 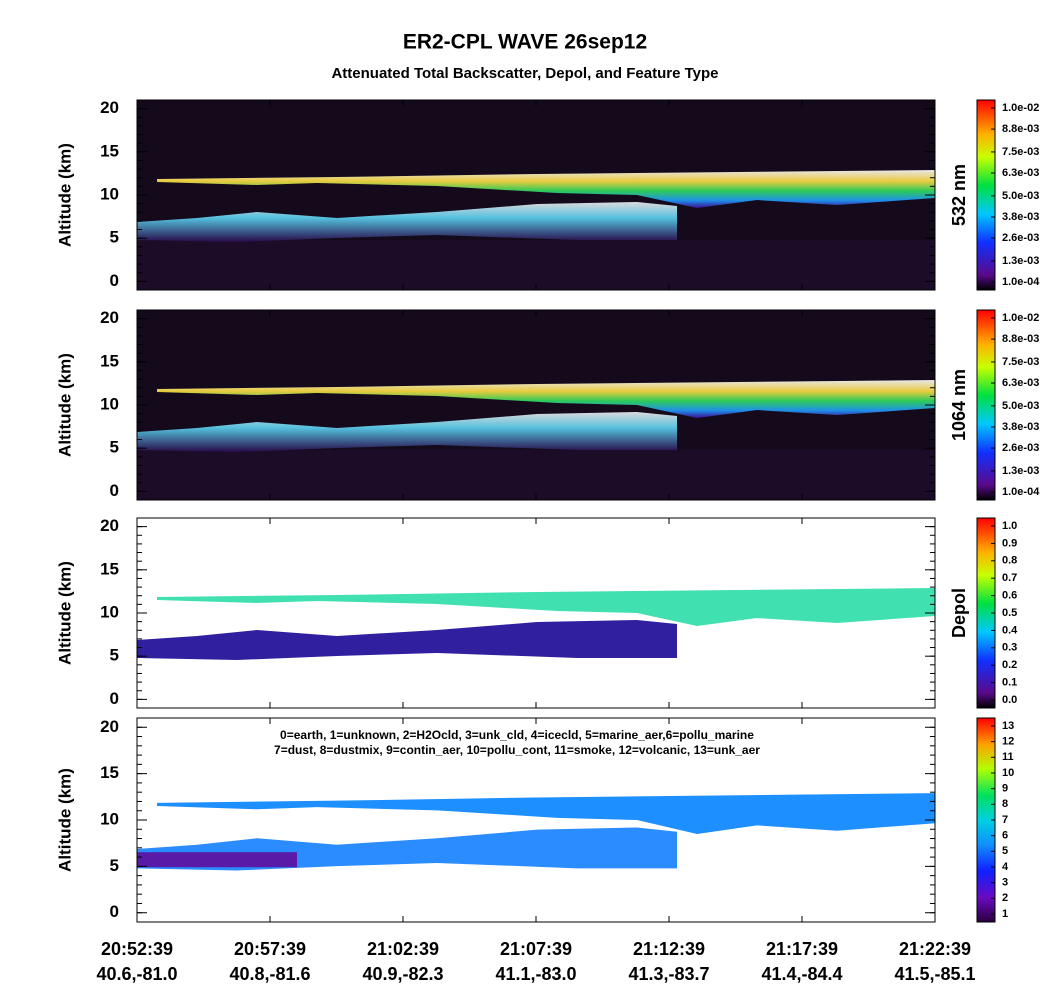 I want to click on colorbar-tick-label: 0.4, so click(x=1010, y=630).